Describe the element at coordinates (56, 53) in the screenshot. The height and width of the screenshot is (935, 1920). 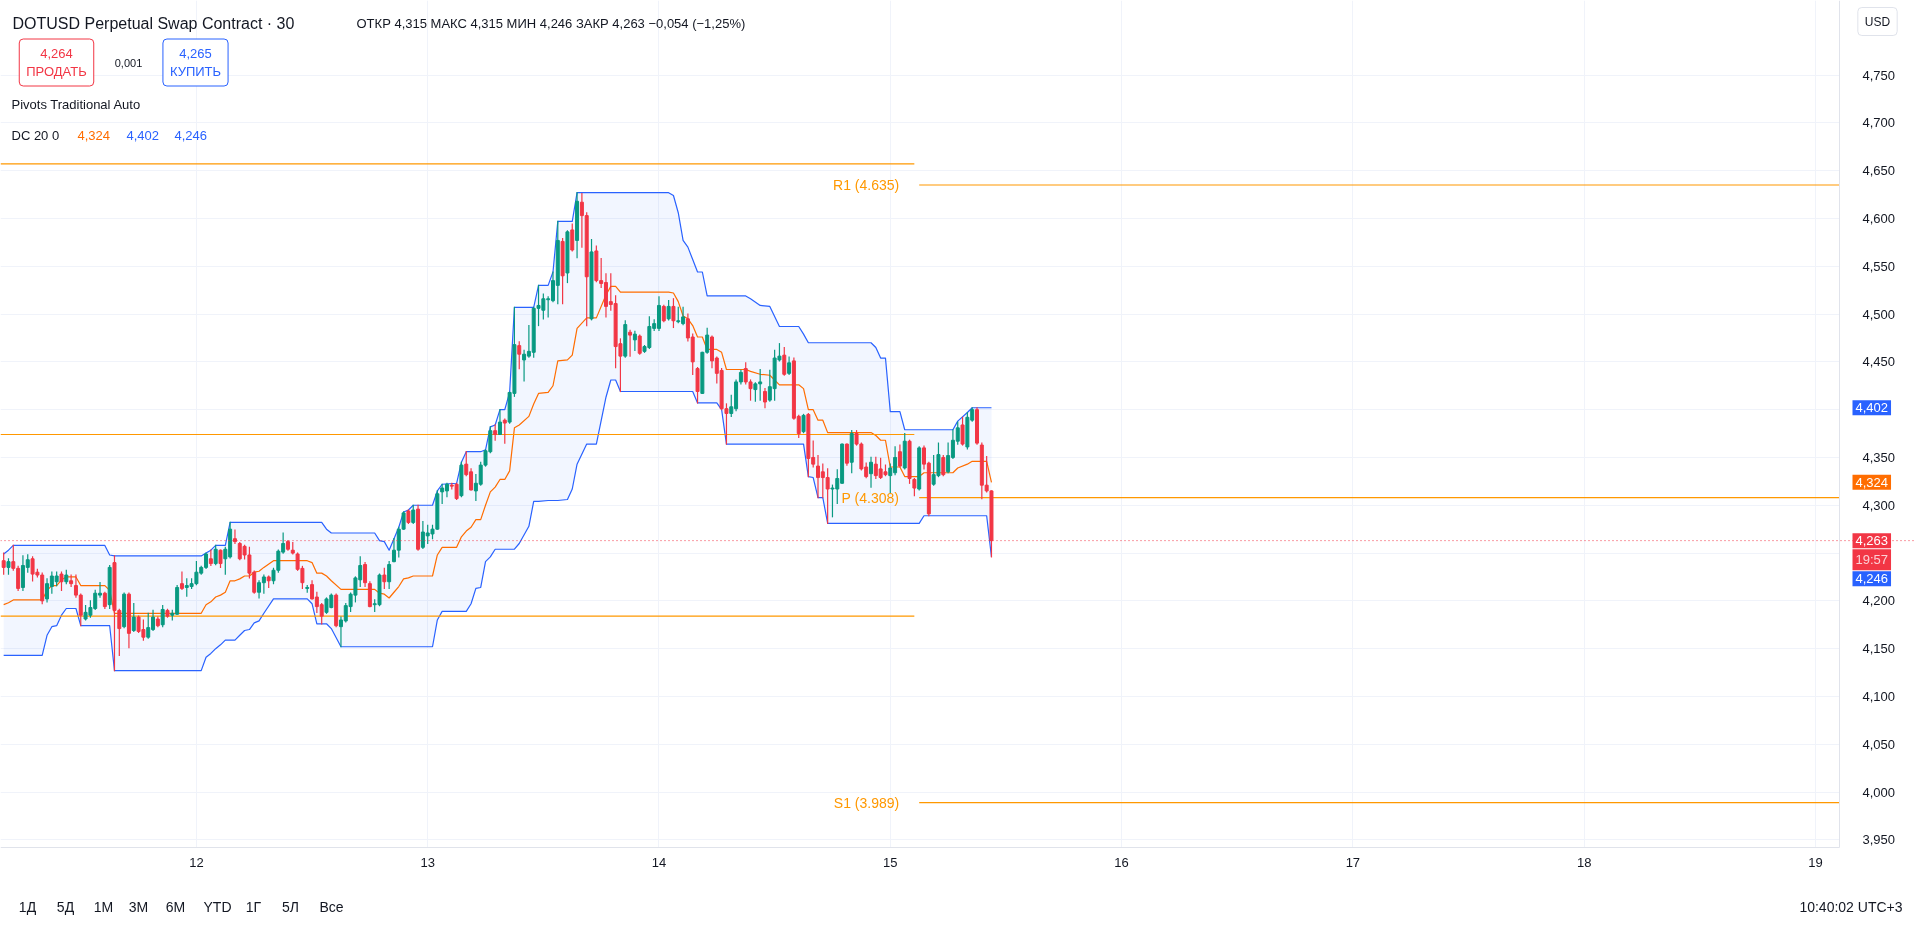
I see `annotation: 4,264` at that location.